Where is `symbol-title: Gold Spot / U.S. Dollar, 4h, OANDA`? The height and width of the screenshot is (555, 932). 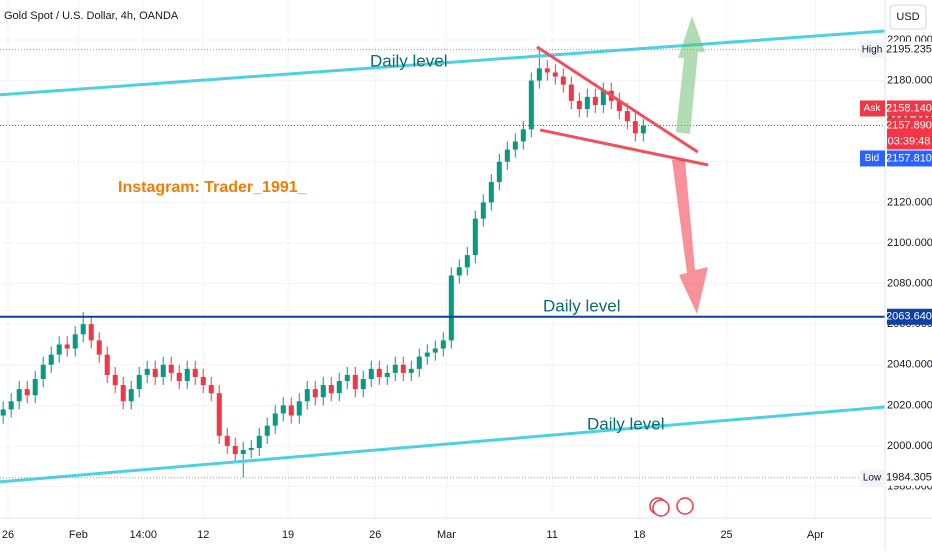
symbol-title: Gold Spot / U.S. Dollar, 4h, OANDA is located at coordinates (91, 16).